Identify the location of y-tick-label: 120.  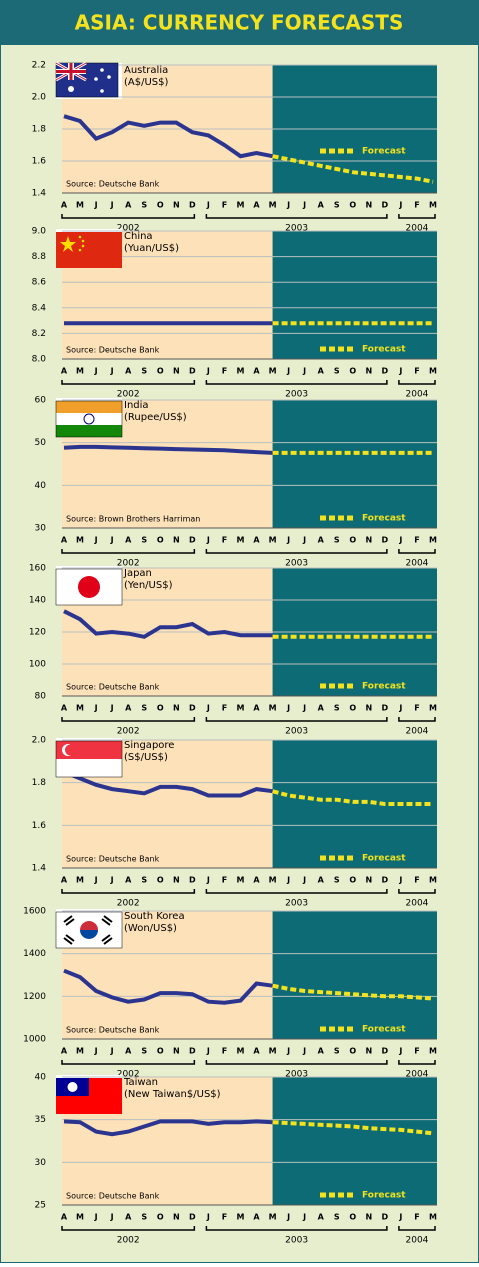
(37, 633).